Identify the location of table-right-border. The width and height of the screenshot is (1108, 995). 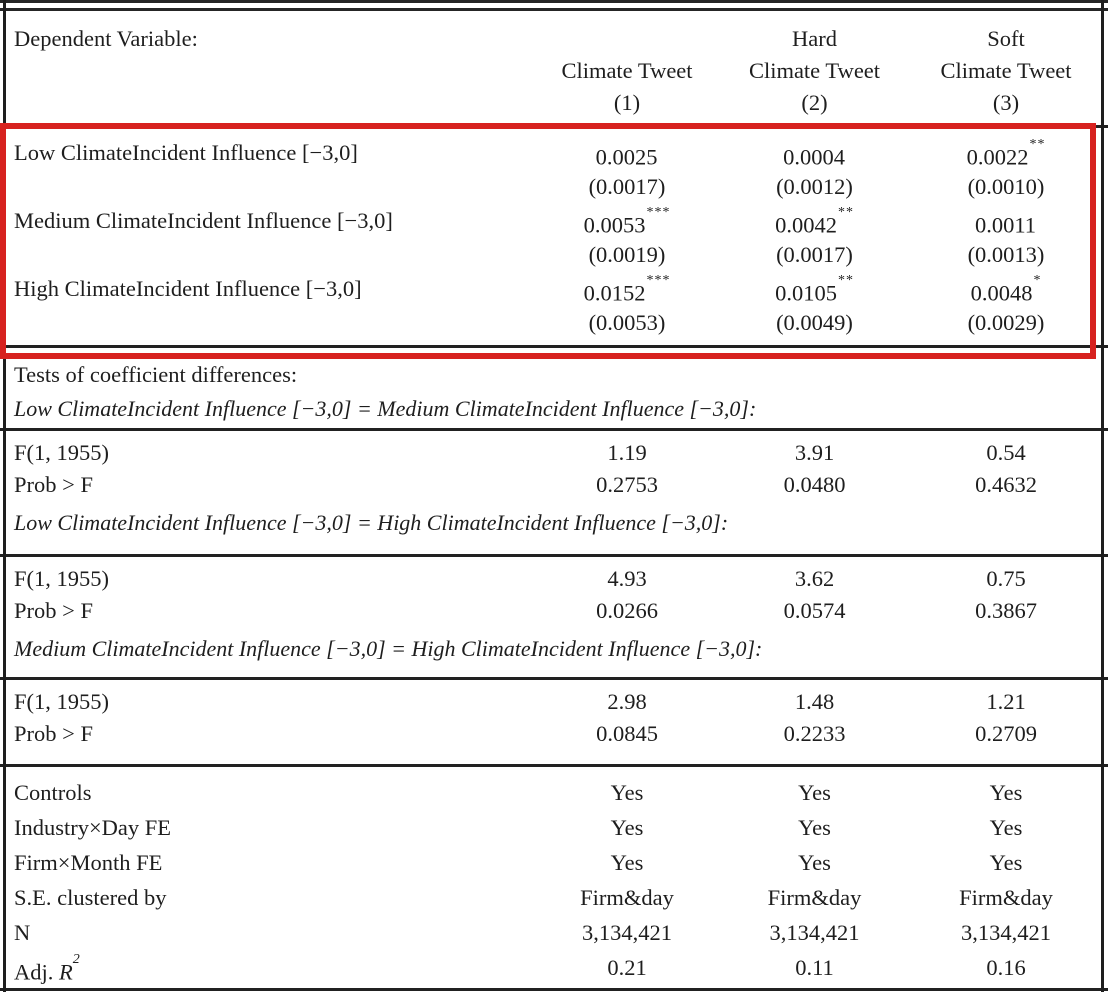
(1102, 496).